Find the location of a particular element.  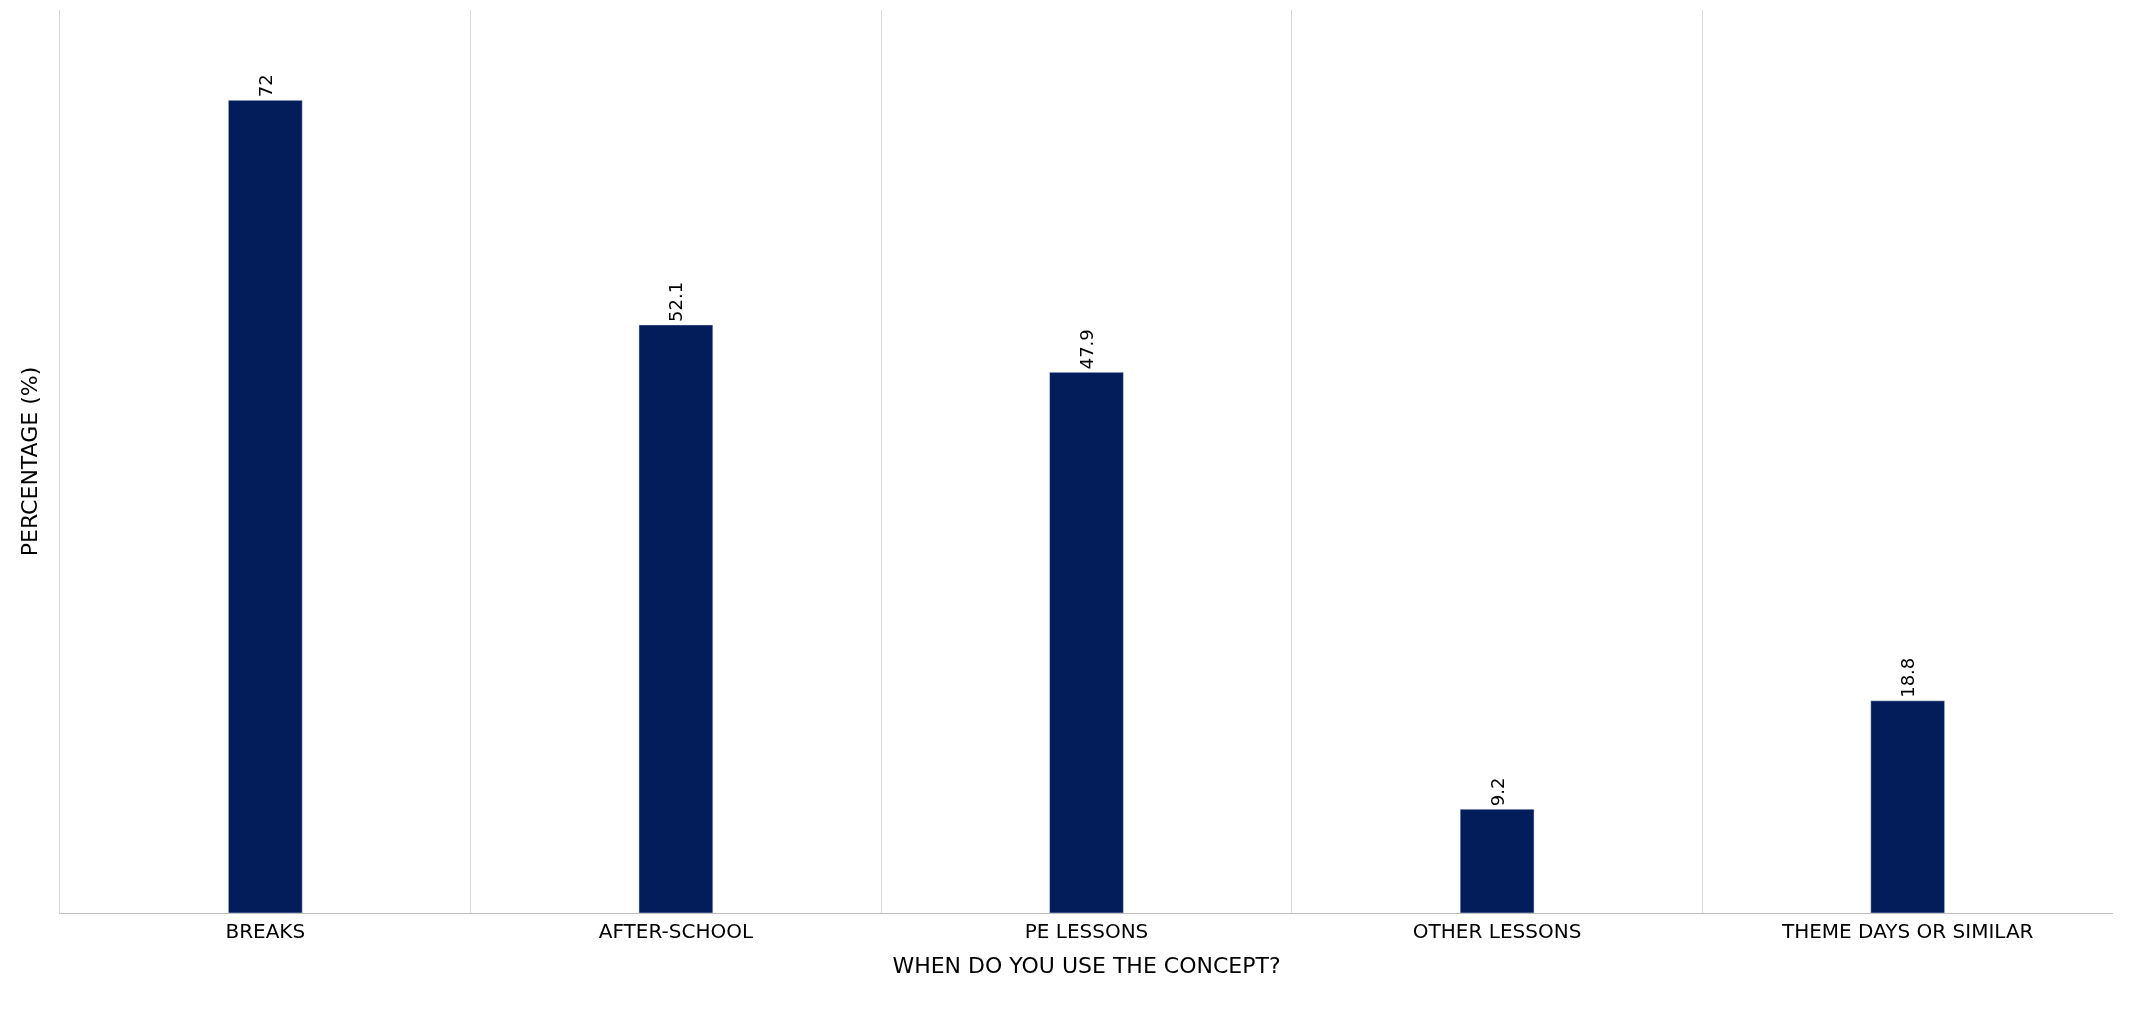

y-axis-title: PERCENTAGE (%) is located at coordinates (29, 461).